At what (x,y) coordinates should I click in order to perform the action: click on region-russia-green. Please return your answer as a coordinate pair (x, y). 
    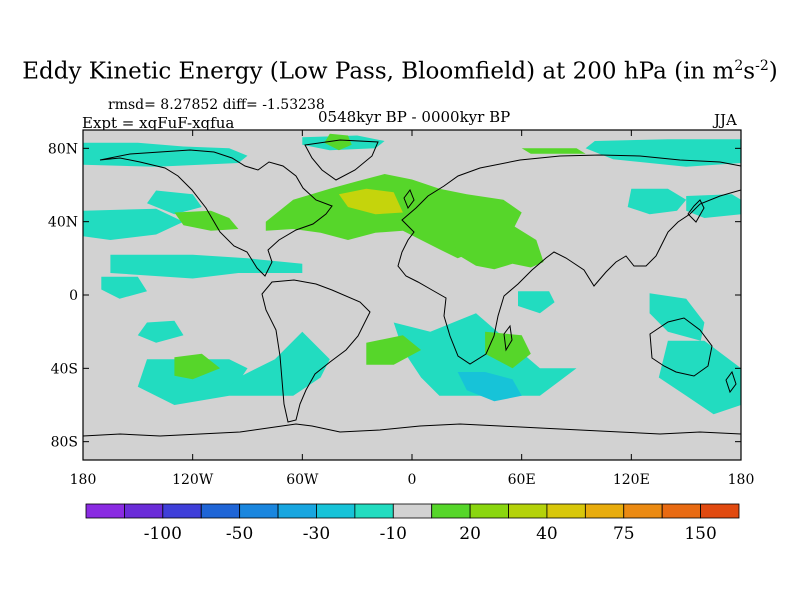
    Looking at the image, I should click on (553, 151).